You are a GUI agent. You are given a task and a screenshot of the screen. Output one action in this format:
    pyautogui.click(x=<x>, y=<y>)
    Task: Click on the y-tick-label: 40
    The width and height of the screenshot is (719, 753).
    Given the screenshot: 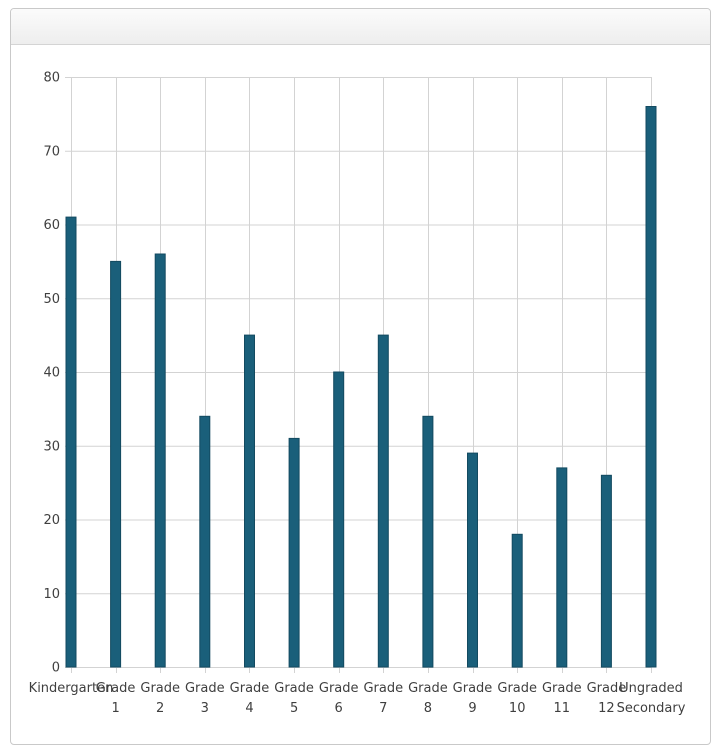 What is the action you would take?
    pyautogui.click(x=51, y=373)
    